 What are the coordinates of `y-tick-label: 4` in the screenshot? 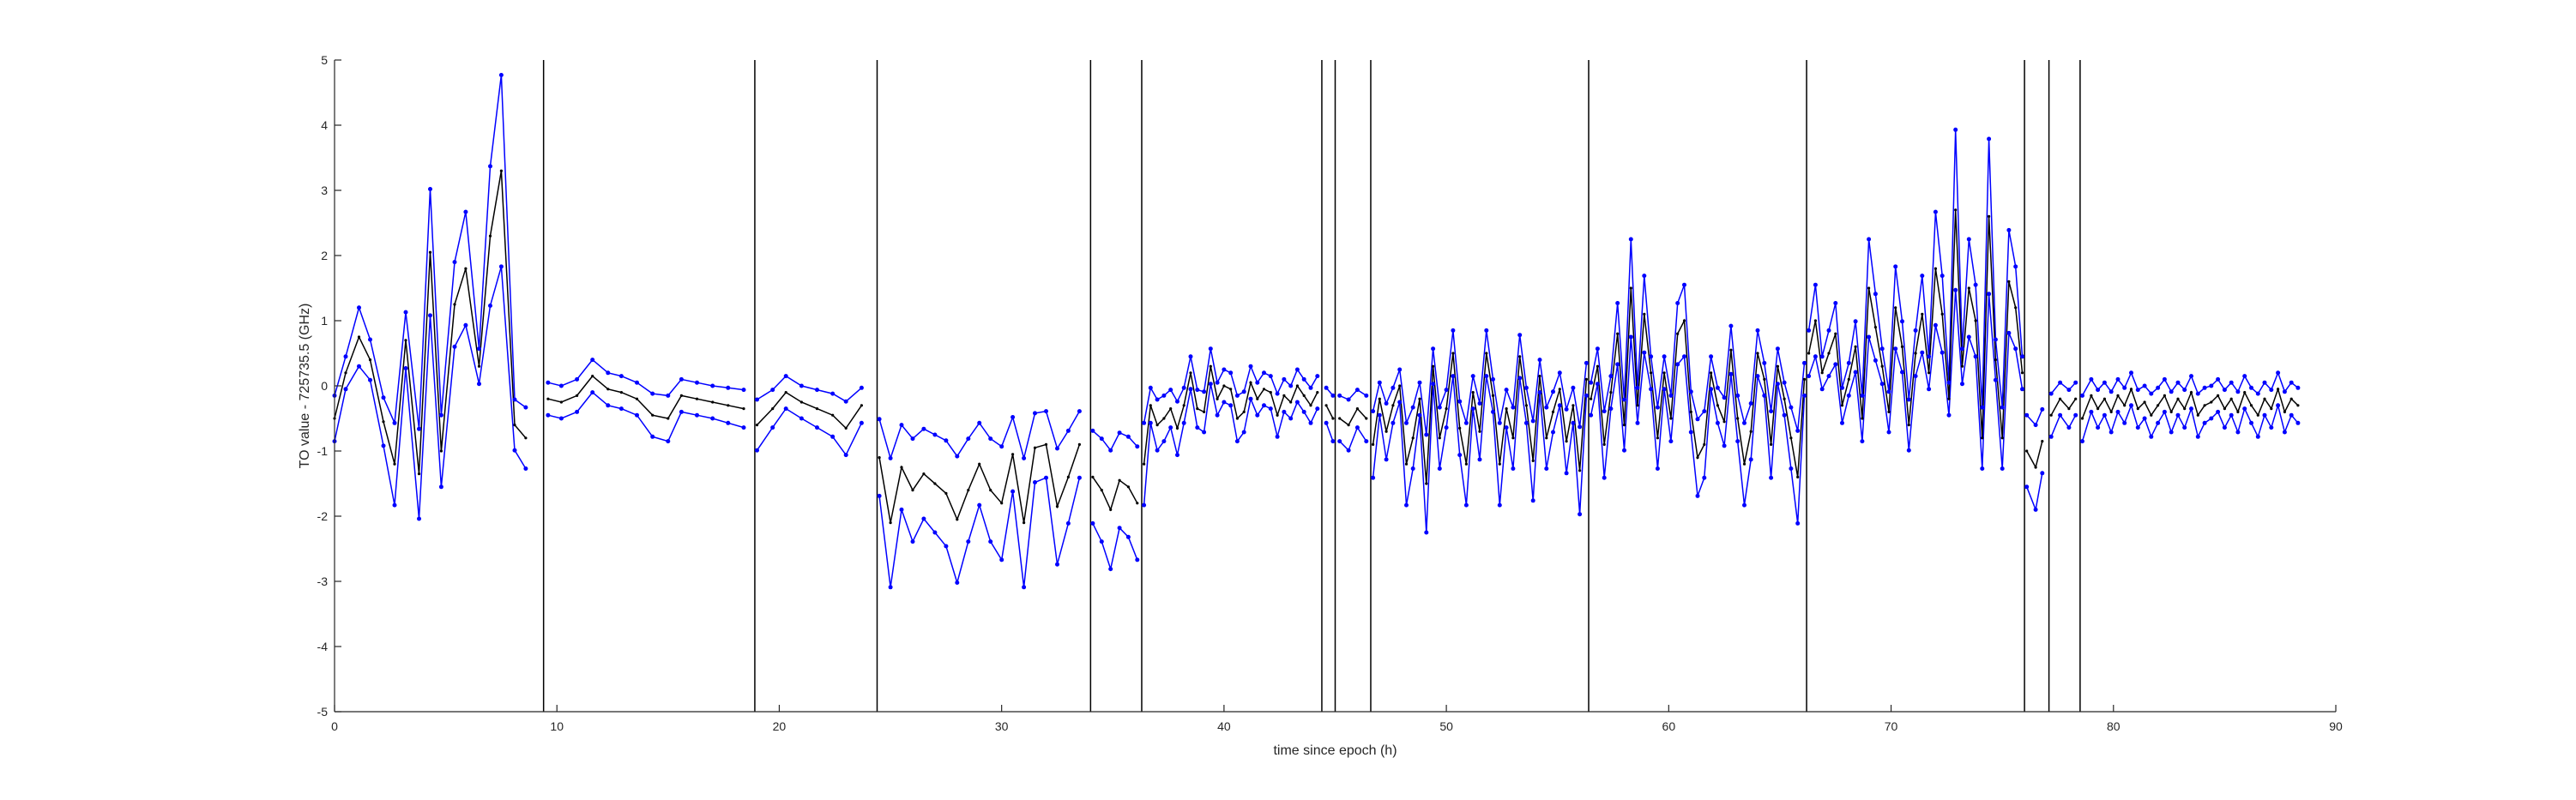 It's located at (324, 125).